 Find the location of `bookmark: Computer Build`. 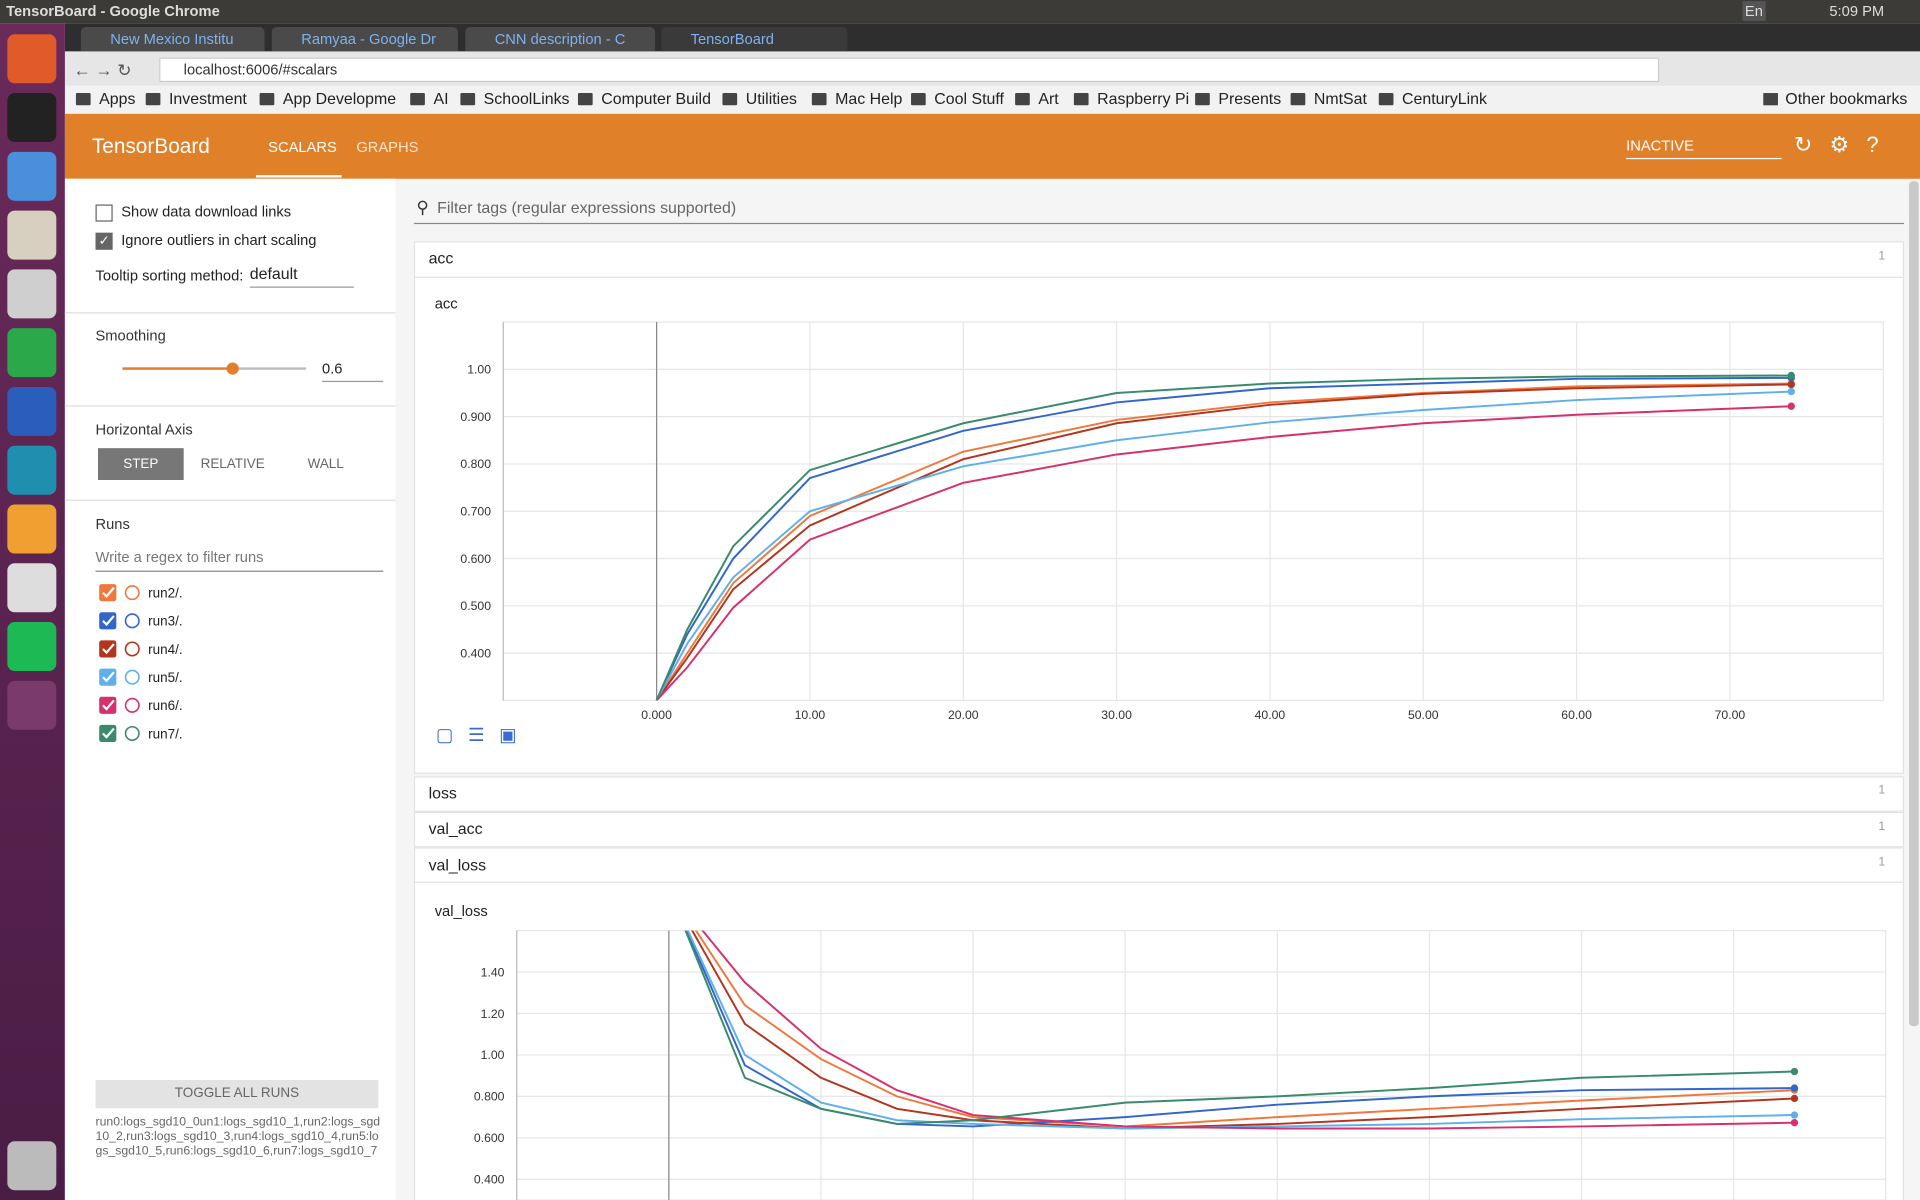

bookmark: Computer Build is located at coordinates (656, 98).